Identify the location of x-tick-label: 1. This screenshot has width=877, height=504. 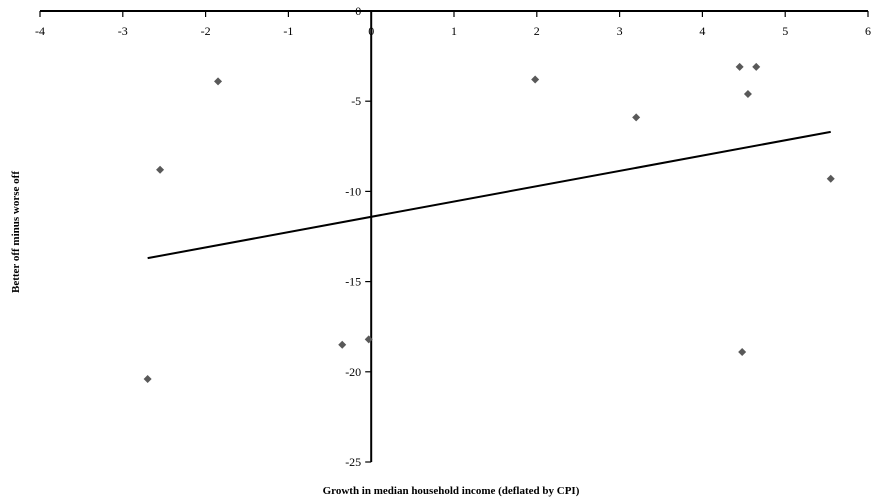
(454, 31).